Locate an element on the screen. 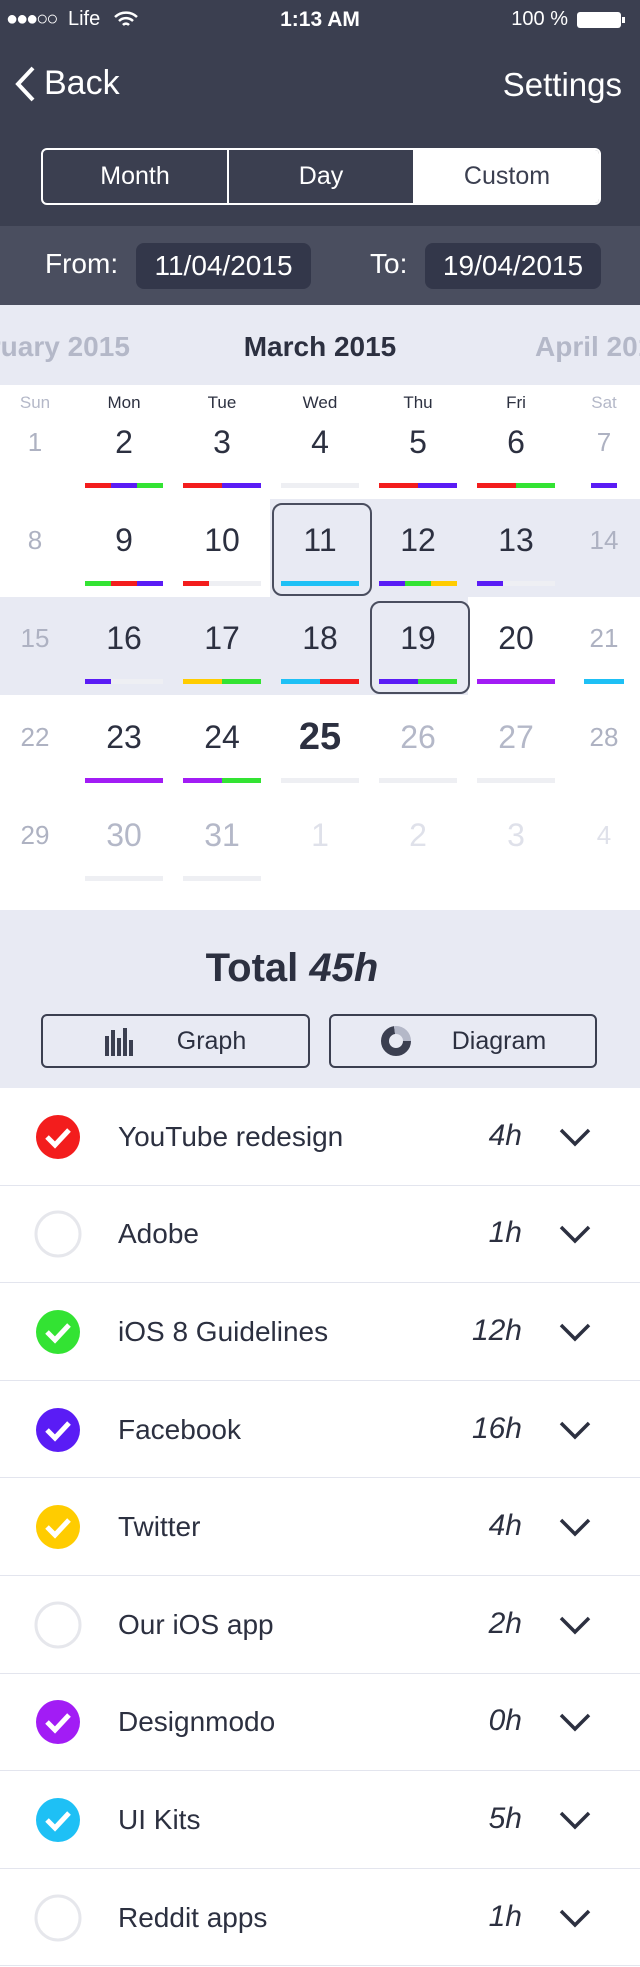 This screenshot has width=640, height=1967. carrier: Life is located at coordinates (84, 19).